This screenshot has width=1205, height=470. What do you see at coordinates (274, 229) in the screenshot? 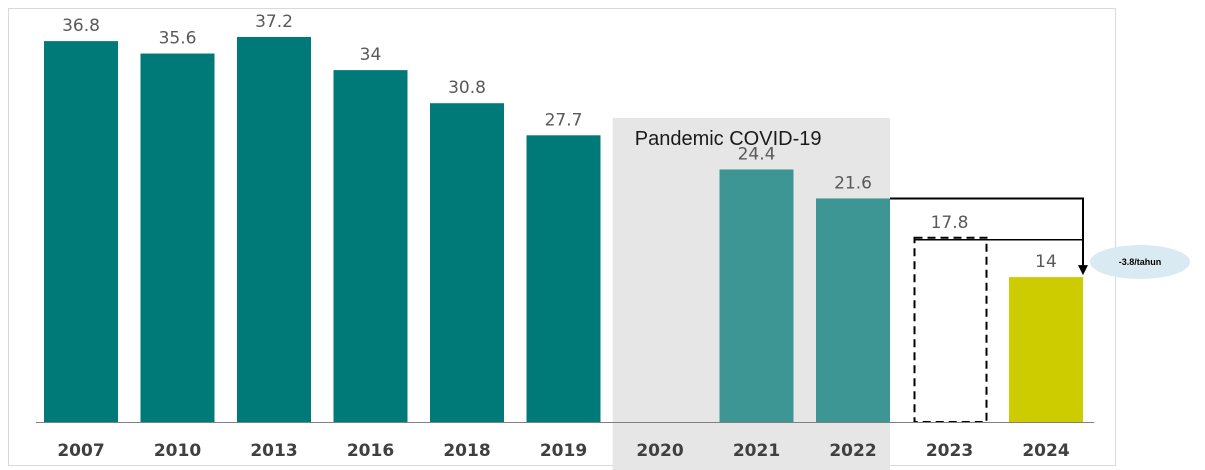
I see `bar-2013` at bounding box center [274, 229].